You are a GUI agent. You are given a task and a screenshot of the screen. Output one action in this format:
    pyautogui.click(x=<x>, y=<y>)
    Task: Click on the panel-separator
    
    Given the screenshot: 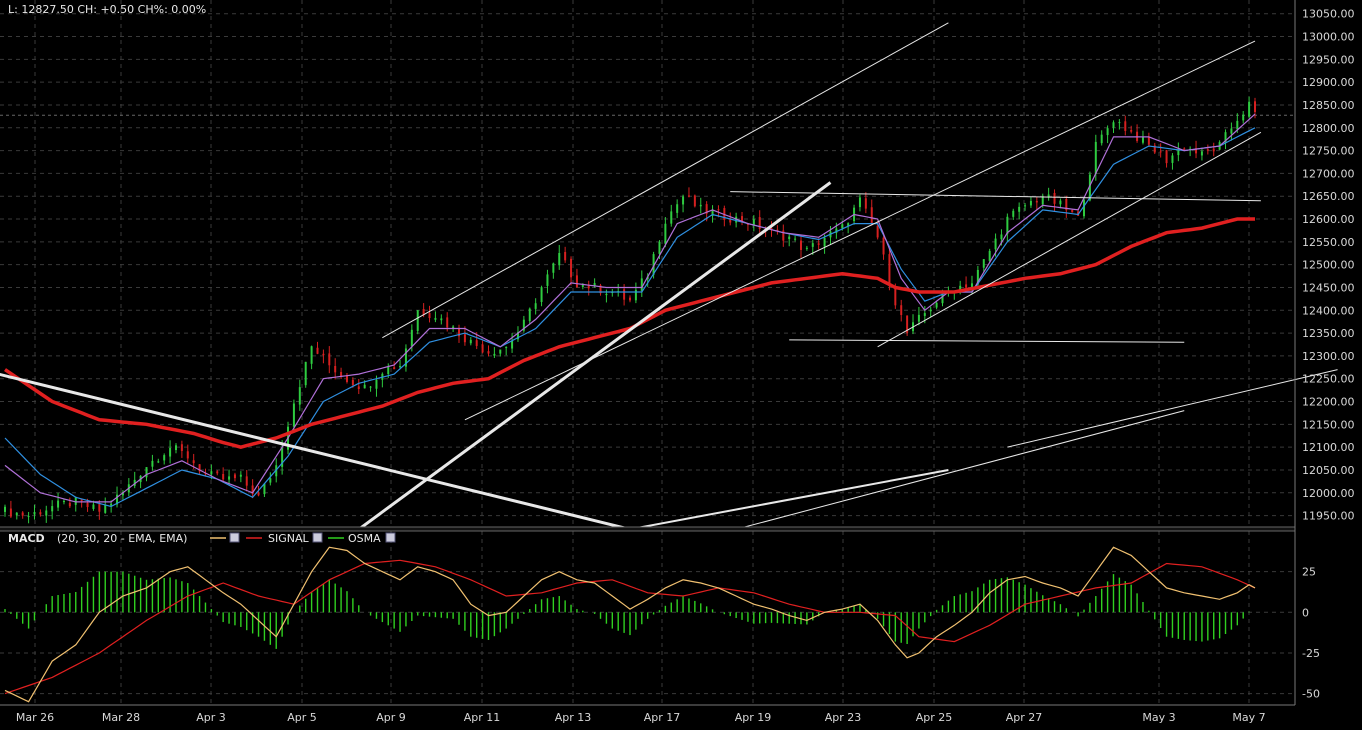 What is the action you would take?
    pyautogui.click(x=647, y=529)
    